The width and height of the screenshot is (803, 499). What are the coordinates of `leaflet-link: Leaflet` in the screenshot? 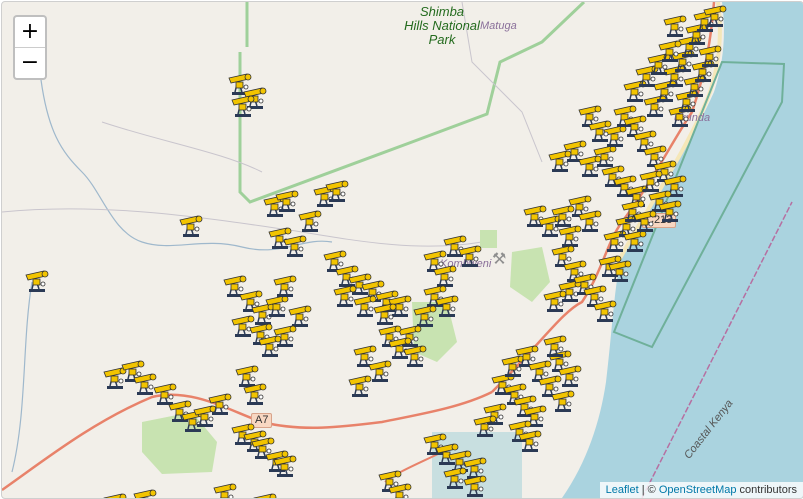 It's located at (622, 490).